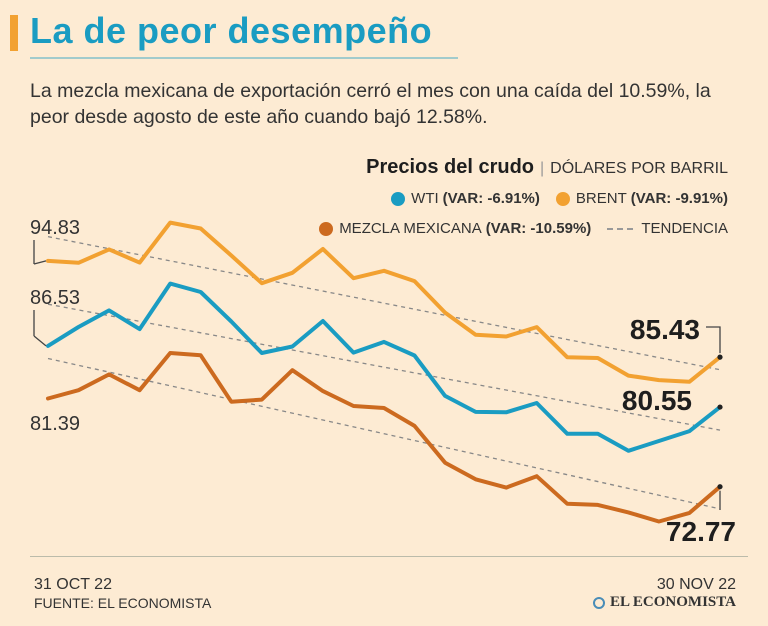 Image resolution: width=768 pixels, height=626 pixels. Describe the element at coordinates (40, 341) in the screenshot. I see `start-bracket-wti-link` at that location.